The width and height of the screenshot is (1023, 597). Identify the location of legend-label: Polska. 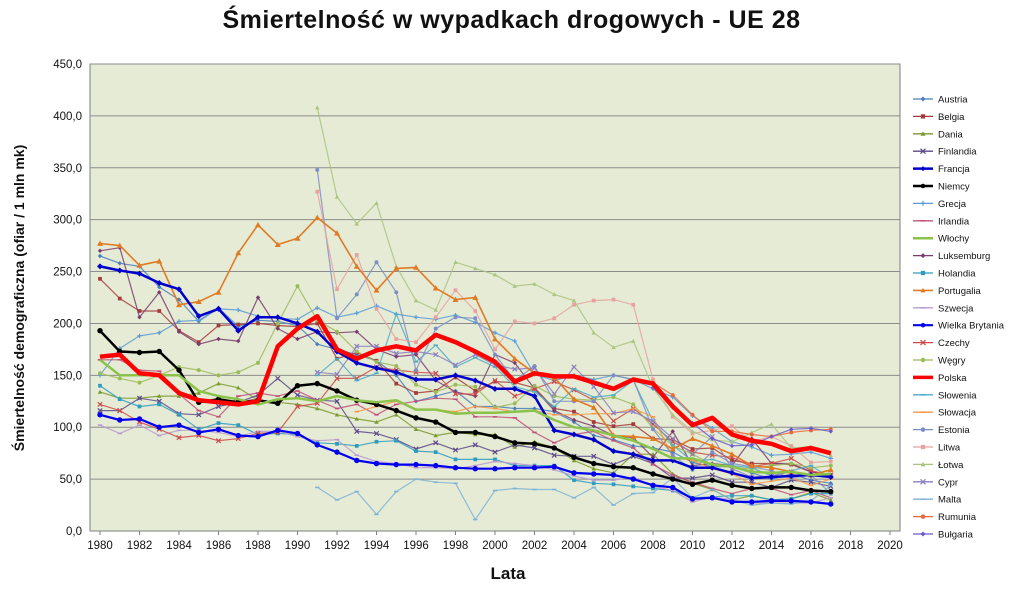
(952, 378).